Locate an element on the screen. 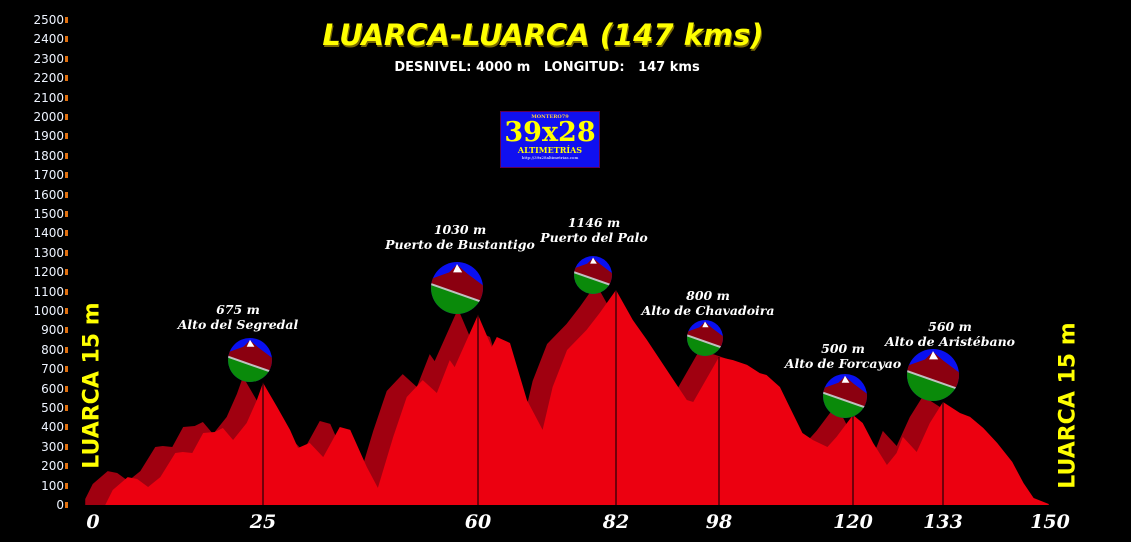 The height and width of the screenshot is (542, 1131). y-tick-label: 2100 is located at coordinates (48, 97).